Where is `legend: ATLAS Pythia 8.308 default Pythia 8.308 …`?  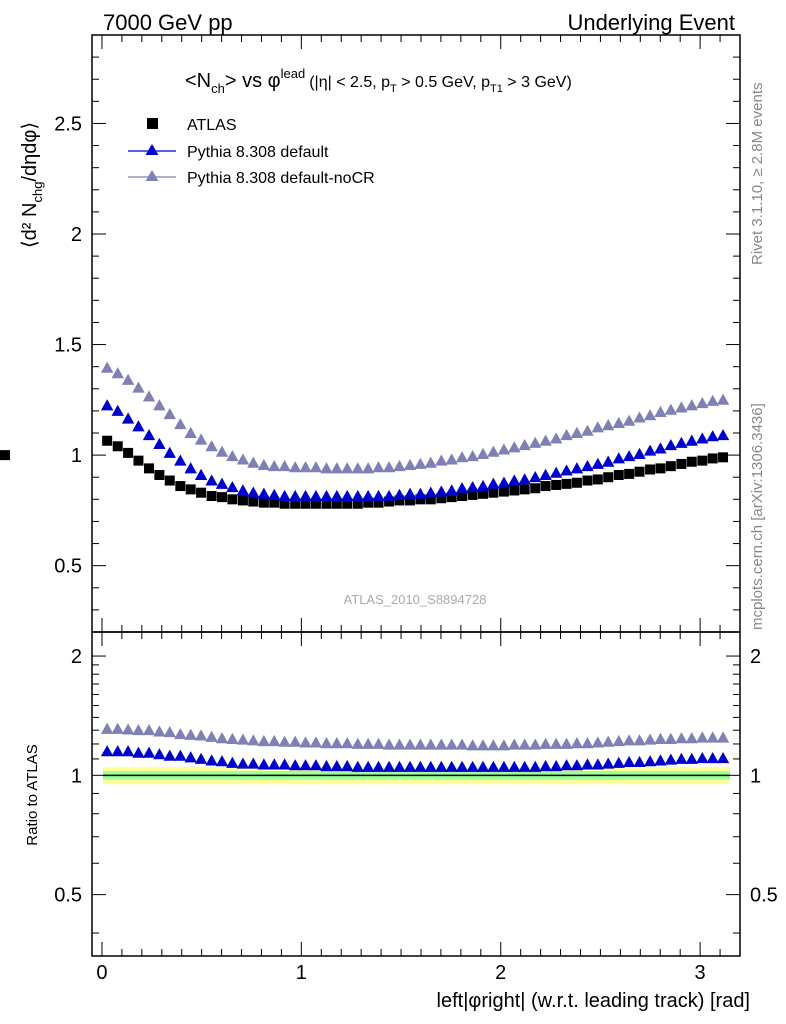
legend: ATLAS Pythia 8.308 default Pythia 8.308 … is located at coordinates (251, 152).